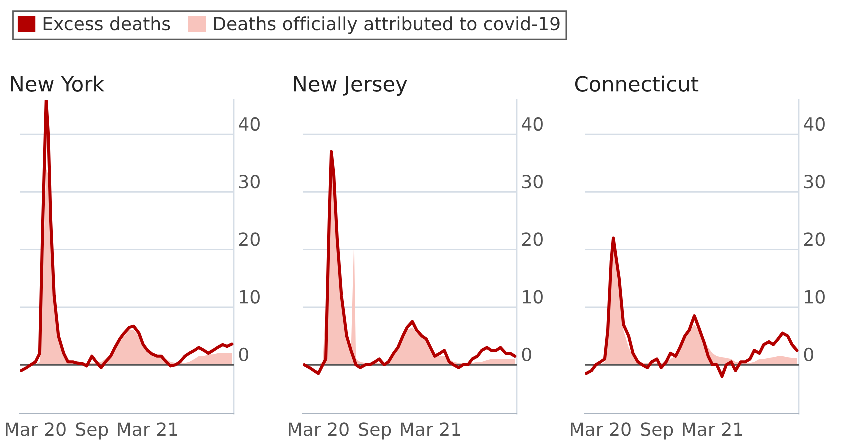  Describe the element at coordinates (58, 84) in the screenshot. I see `chart-title: New York` at that location.